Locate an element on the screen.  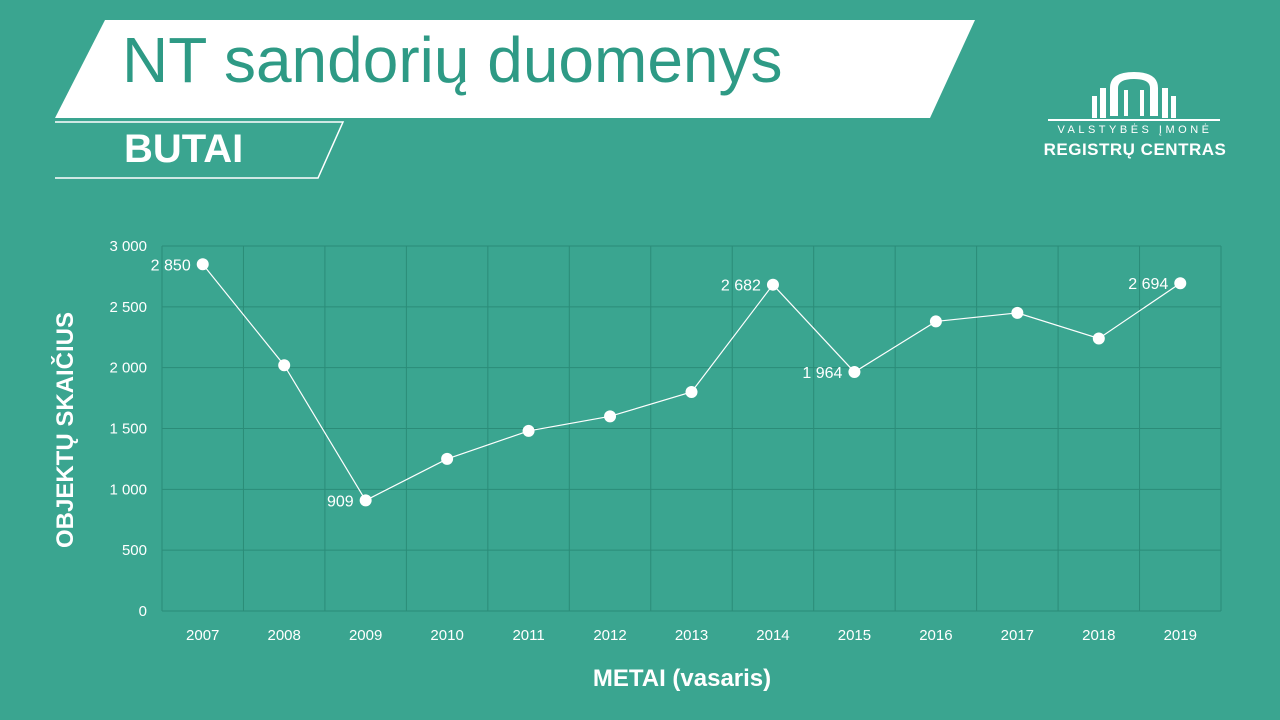
x-tick-label: 2014 is located at coordinates (772, 635).